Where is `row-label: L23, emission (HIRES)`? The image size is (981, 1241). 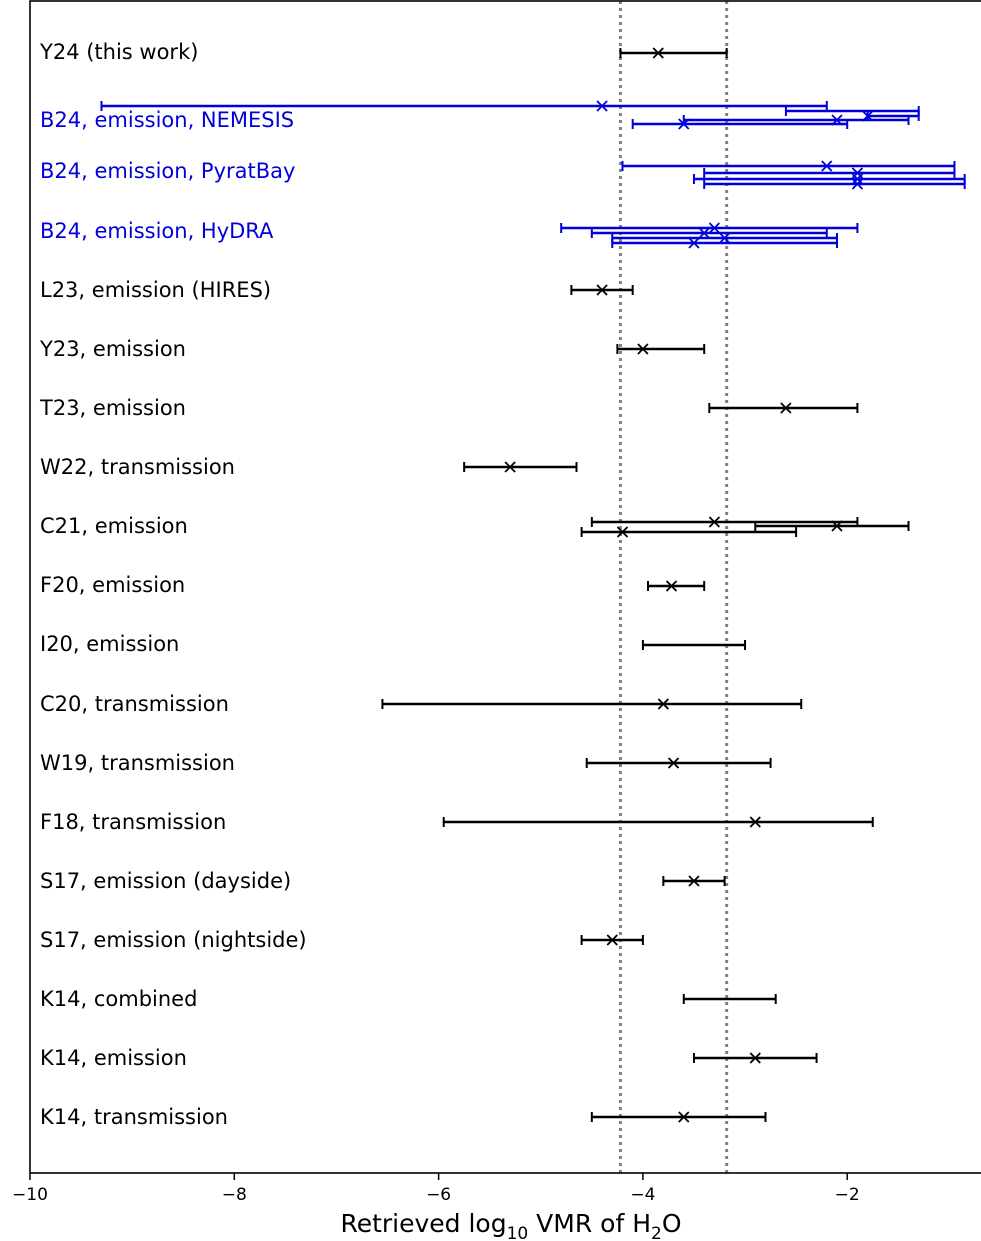
row-label: L23, emission (HIRES) is located at coordinates (155, 290).